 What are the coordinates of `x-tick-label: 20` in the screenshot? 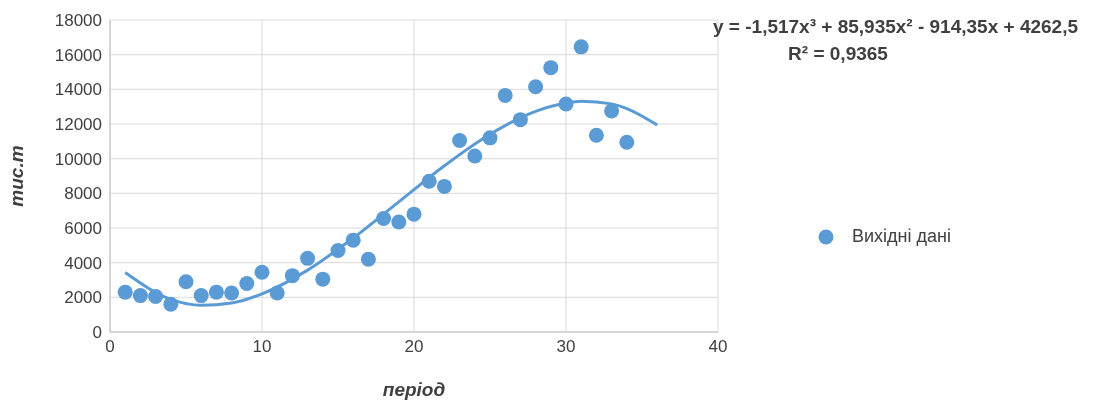 It's located at (414, 347).